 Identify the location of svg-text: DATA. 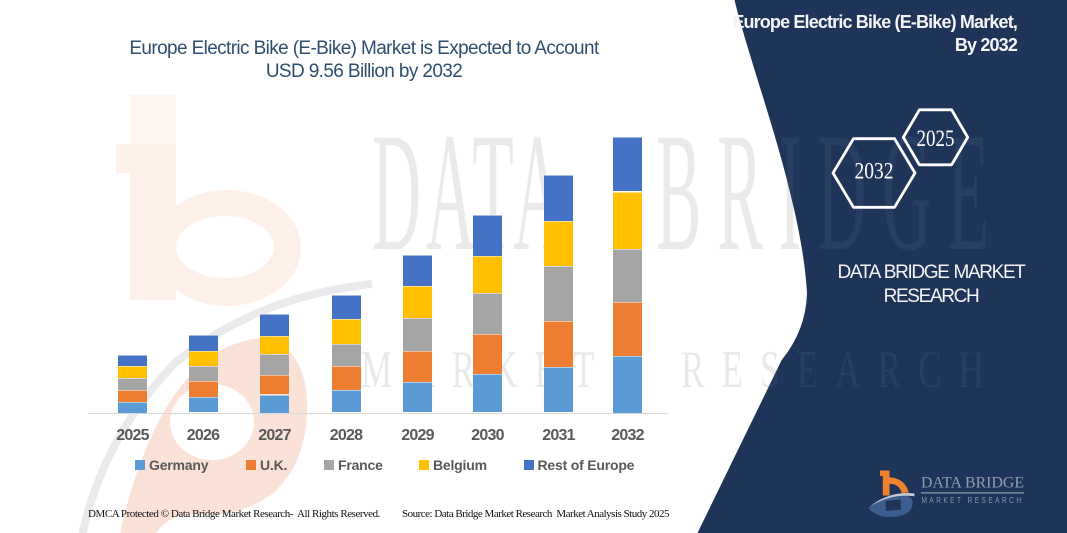
(469, 193).